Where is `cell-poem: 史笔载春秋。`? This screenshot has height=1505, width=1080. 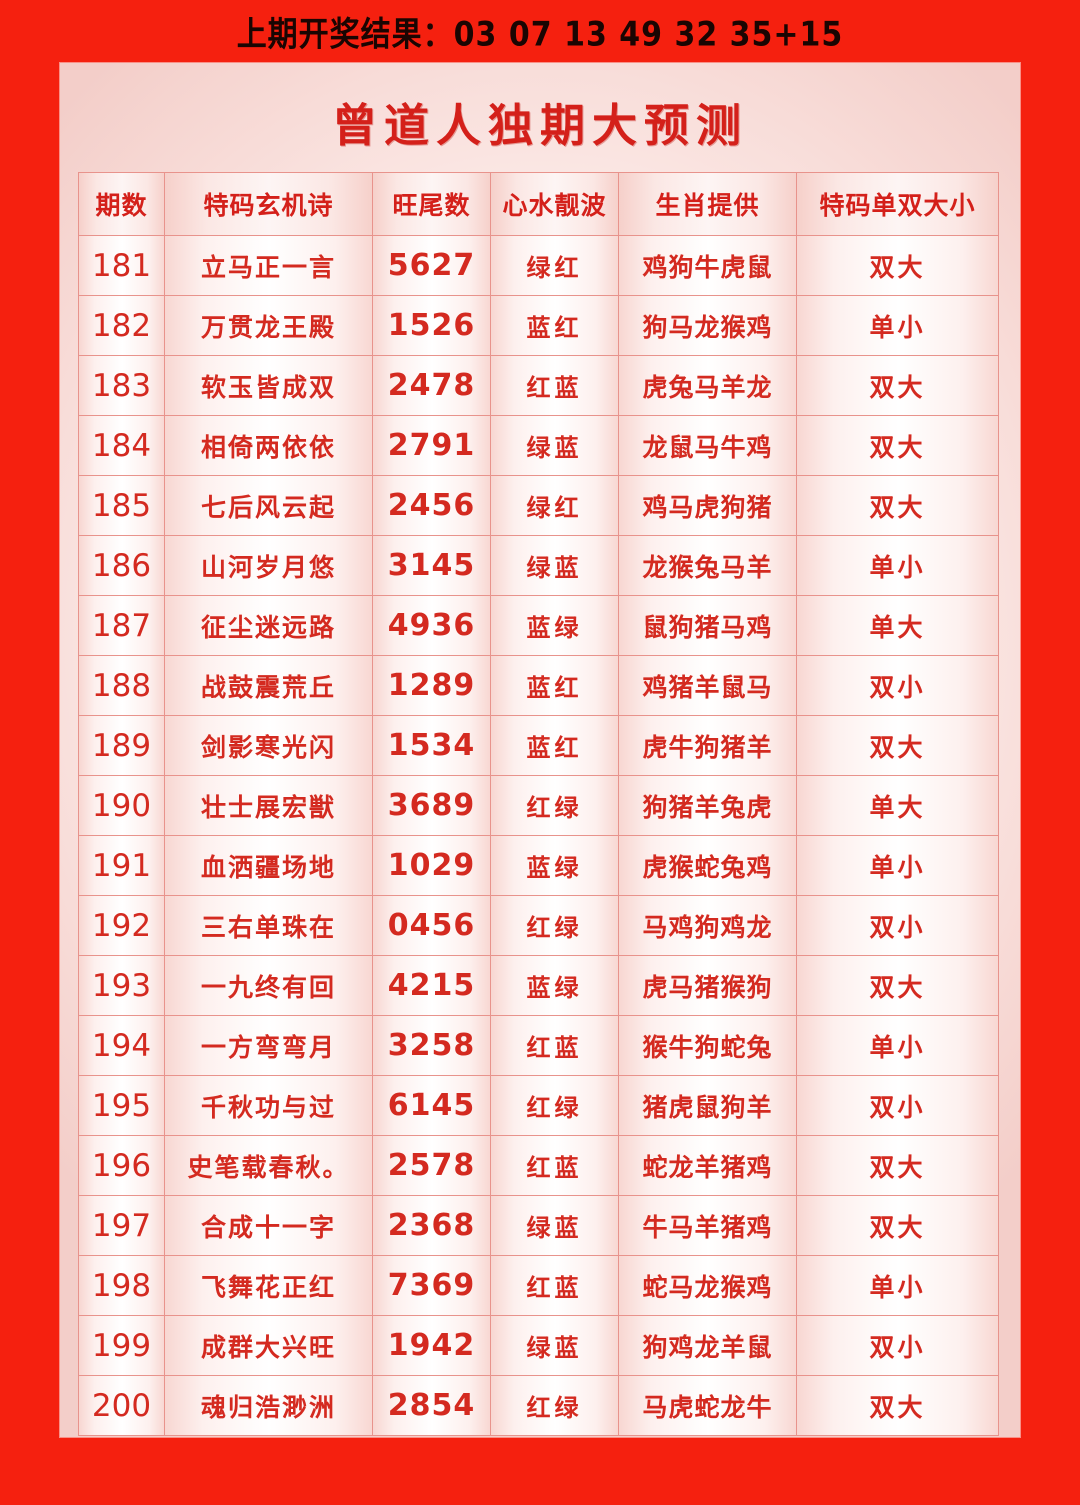 cell-poem: 史笔载春秋。 is located at coordinates (268, 1165).